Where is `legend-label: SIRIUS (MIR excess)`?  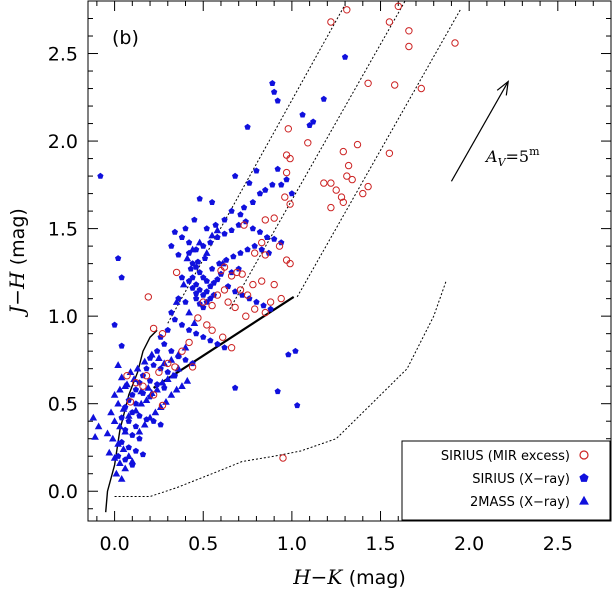 legend-label: SIRIUS (MIR excess) is located at coordinates (505, 456).